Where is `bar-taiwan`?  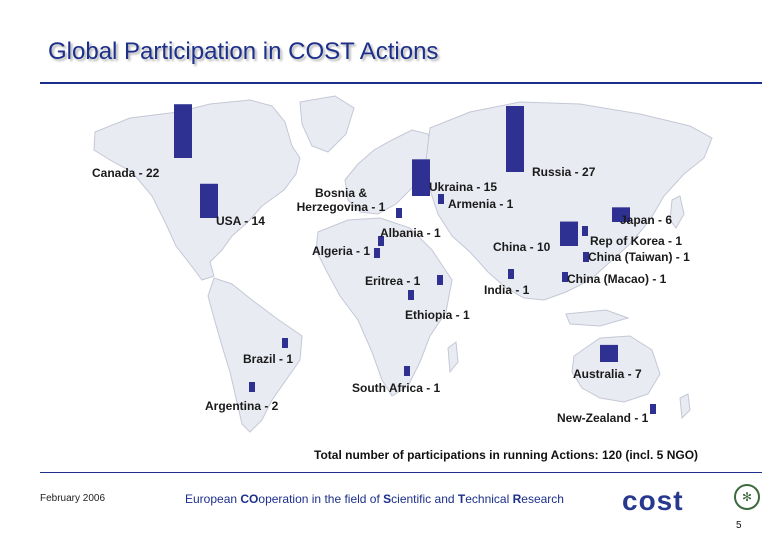 bar-taiwan is located at coordinates (586, 257).